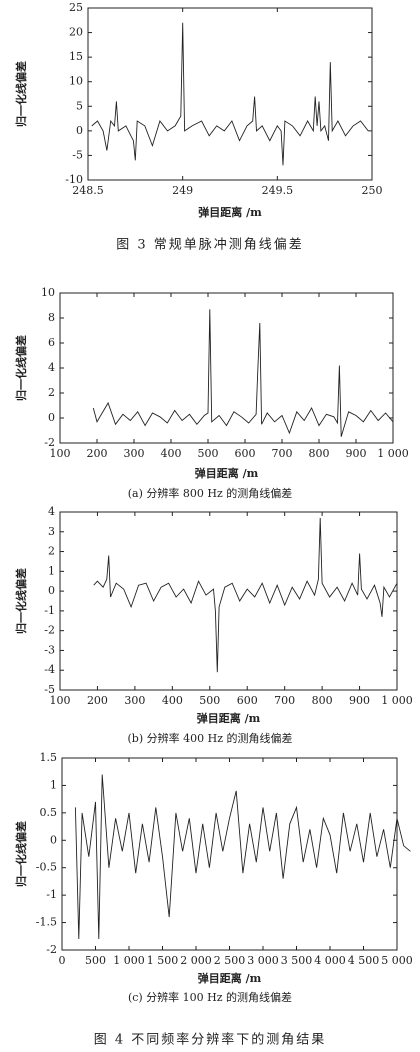 The width and height of the screenshot is (420, 1052). I want to click on x-tick-label: 248.5, so click(88, 190).